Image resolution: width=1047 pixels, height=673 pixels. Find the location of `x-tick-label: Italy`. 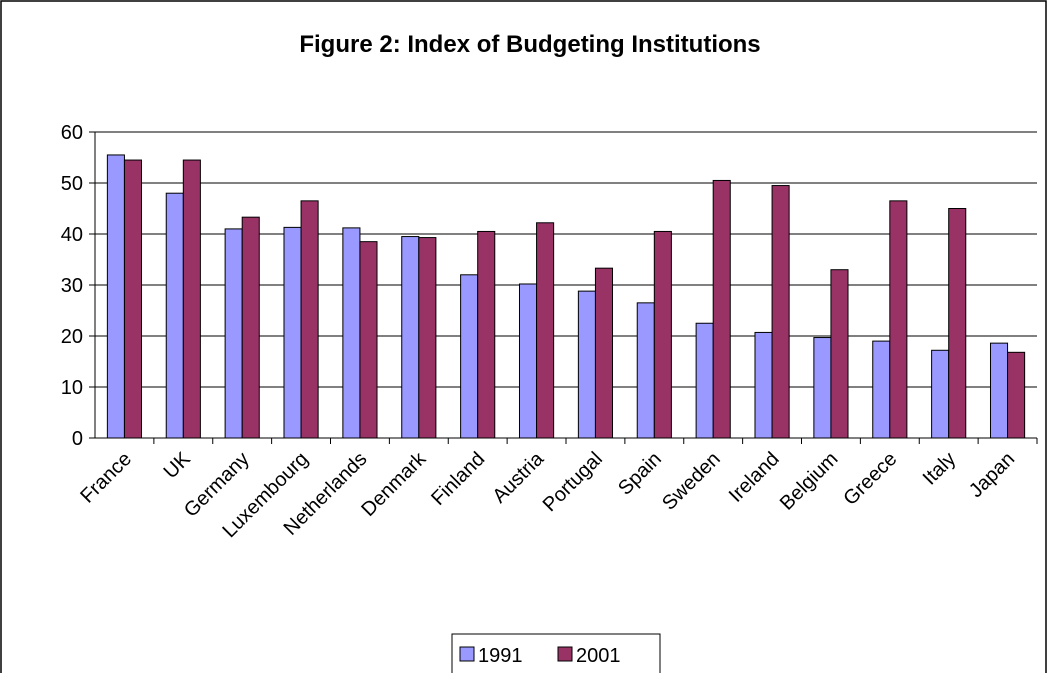

x-tick-label: Italy is located at coordinates (939, 468).